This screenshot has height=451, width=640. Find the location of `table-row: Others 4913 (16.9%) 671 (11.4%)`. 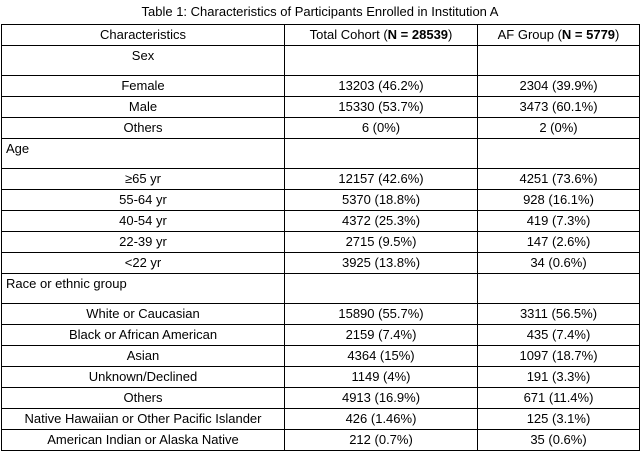

table-row: Others 4913 (16.9%) 671 (11.4%) is located at coordinates (320, 398).